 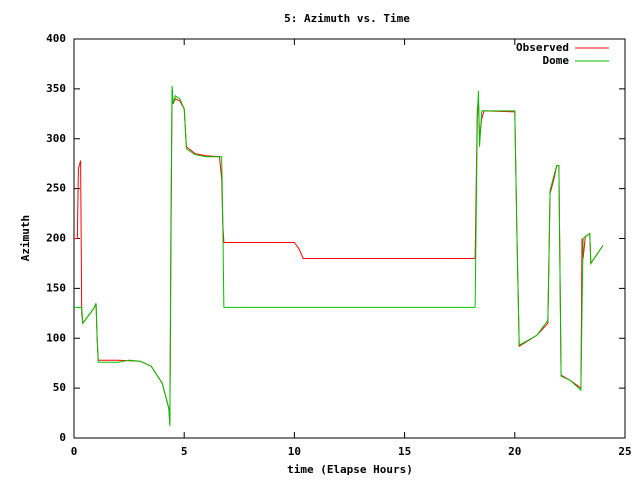 What do you see at coordinates (56, 88) in the screenshot?
I see `y-tick-label: 350` at bounding box center [56, 88].